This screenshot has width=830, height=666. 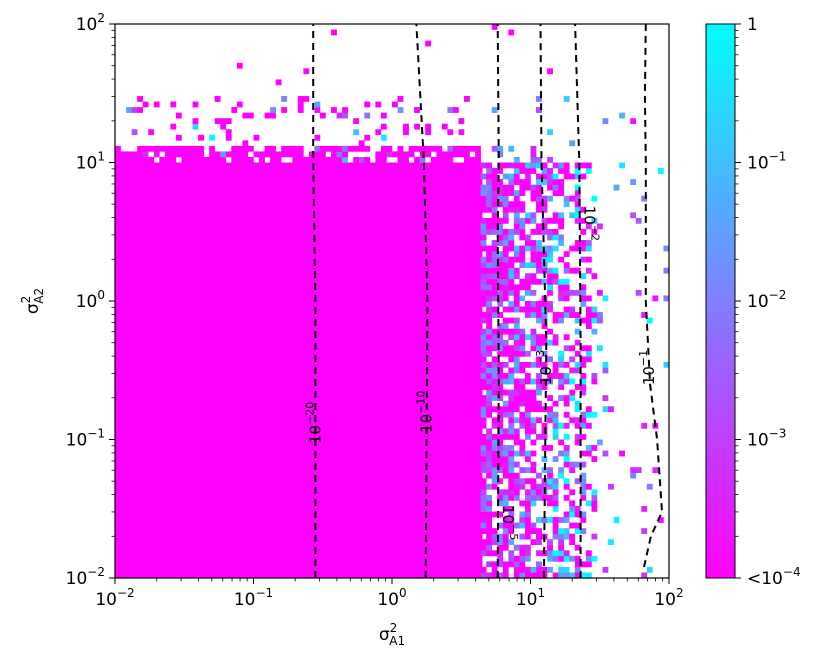 I want to click on y-axis: 10−2 10−1 100 101 102, so click(x=90, y=300).